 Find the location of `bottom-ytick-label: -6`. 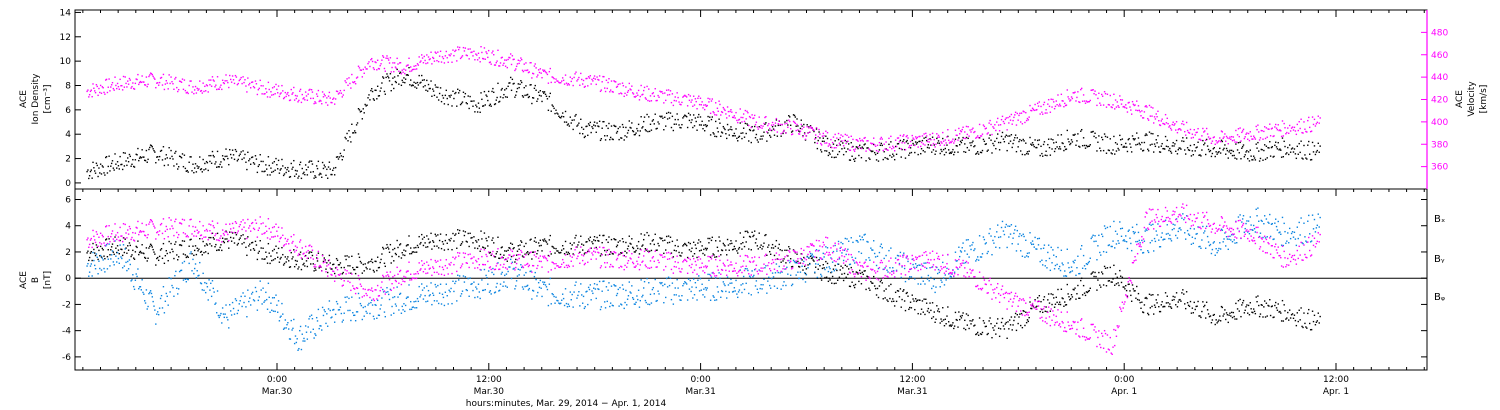

bottom-ytick-label: -6 is located at coordinates (66, 358).